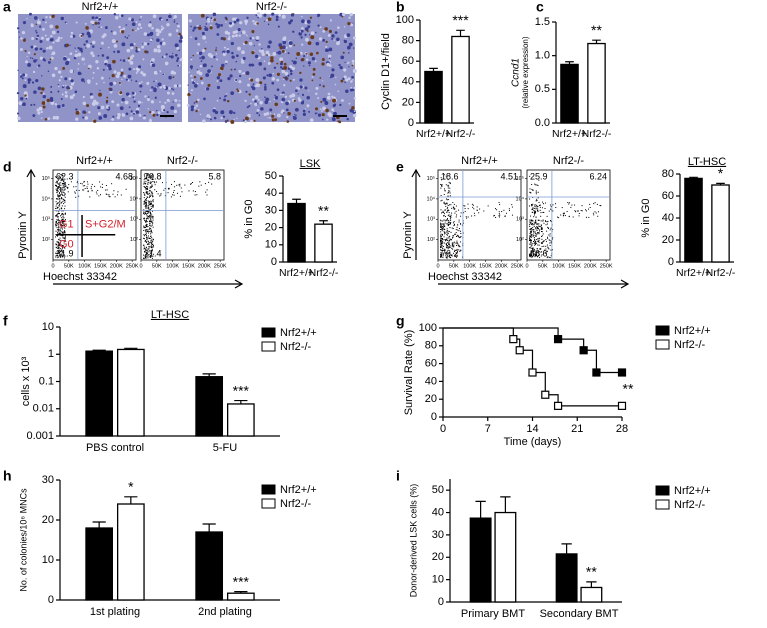 The image size is (767, 628). Describe the element at coordinates (622, 429) in the screenshot. I see `x-tick-label: 28` at that location.